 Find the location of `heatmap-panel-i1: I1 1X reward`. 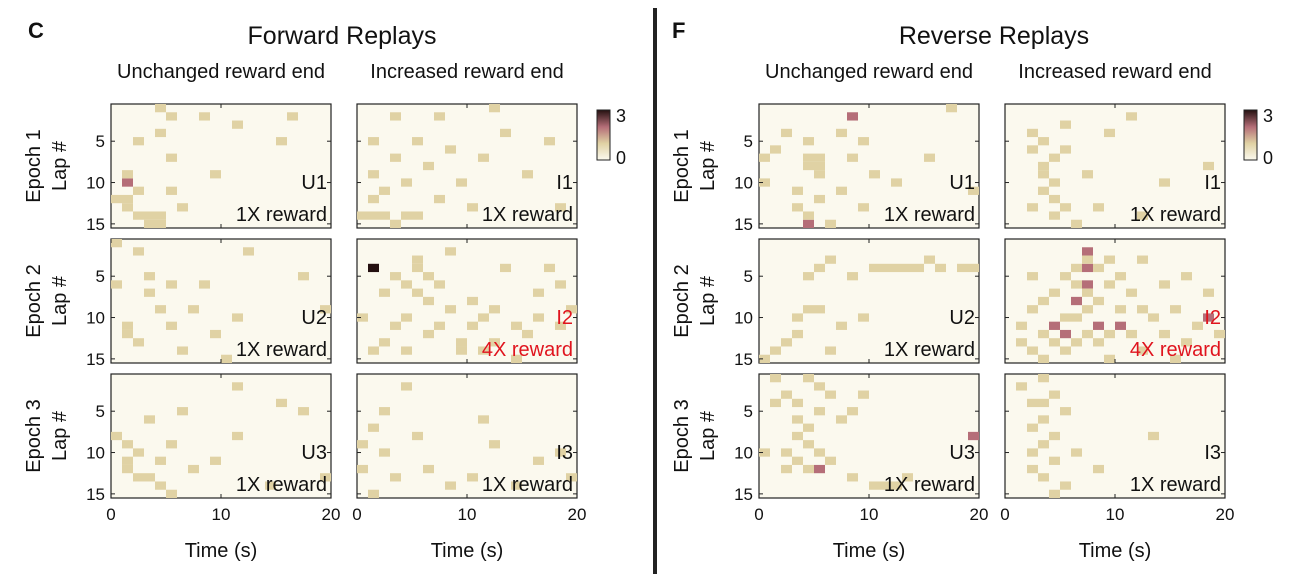

heatmap-panel-i1: I1 1X reward is located at coordinates (467, 166).